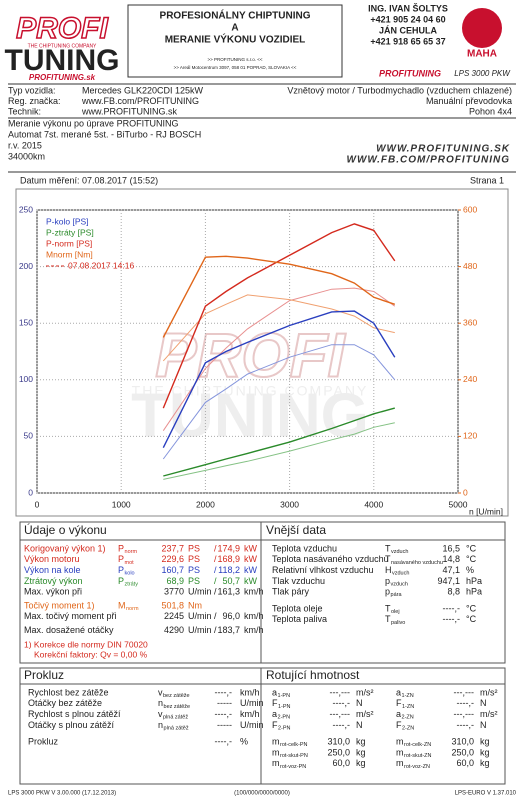 This screenshot has width=524, height=800. What do you see at coordinates (231, 616) in the screenshot?
I see `row-value: 96,0` at bounding box center [231, 616].